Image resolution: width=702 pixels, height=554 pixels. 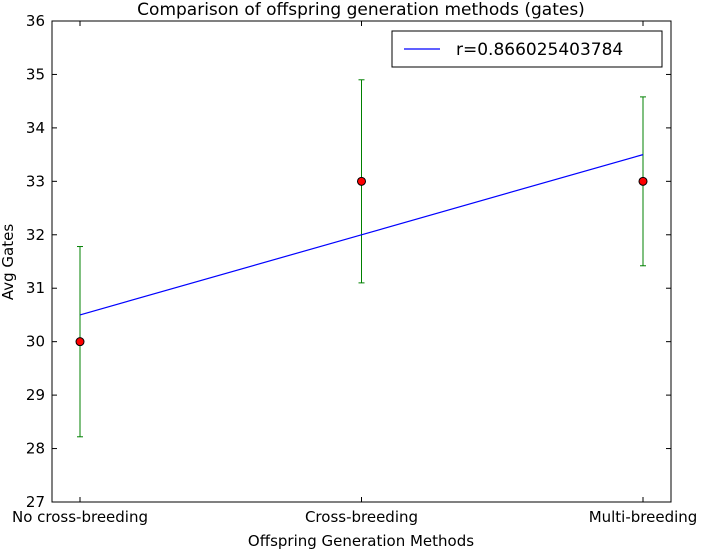 What do you see at coordinates (35, 502) in the screenshot?
I see `y-tick-label: 27` at bounding box center [35, 502].